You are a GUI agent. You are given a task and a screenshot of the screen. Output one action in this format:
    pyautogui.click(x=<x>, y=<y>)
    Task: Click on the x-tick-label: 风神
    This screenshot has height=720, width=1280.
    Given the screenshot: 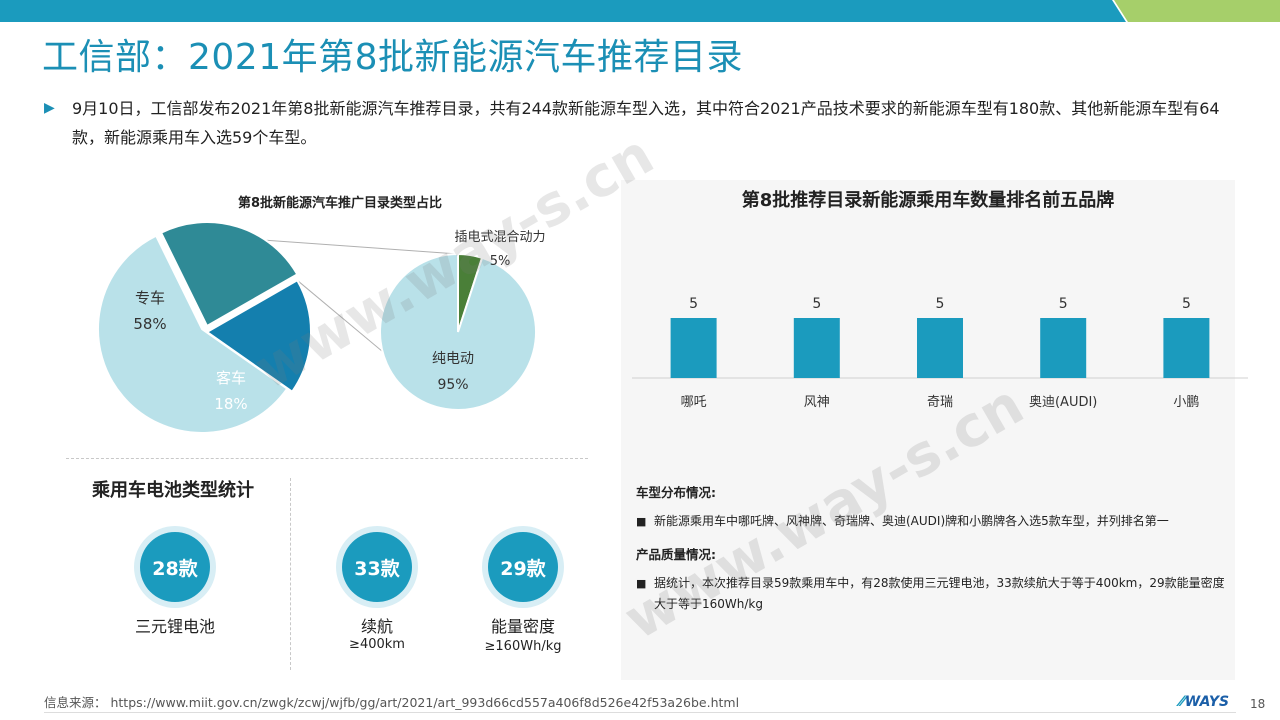 What is the action you would take?
    pyautogui.click(x=817, y=402)
    